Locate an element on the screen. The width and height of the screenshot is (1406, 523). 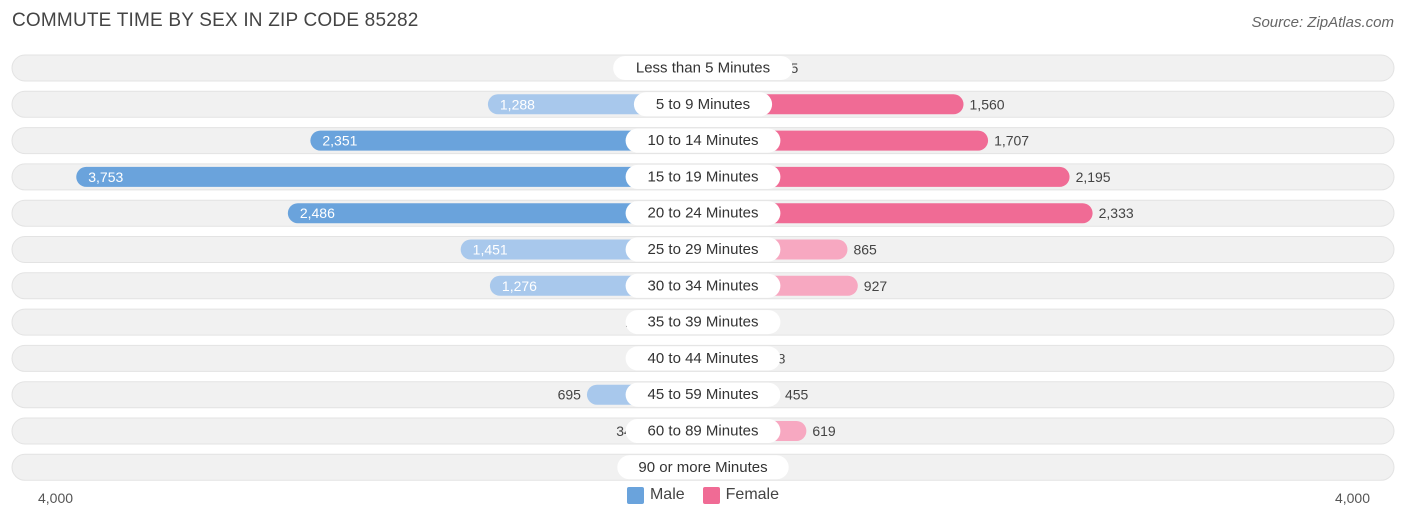
category-label: 40 to 44 Minutes is located at coordinates (703, 358).